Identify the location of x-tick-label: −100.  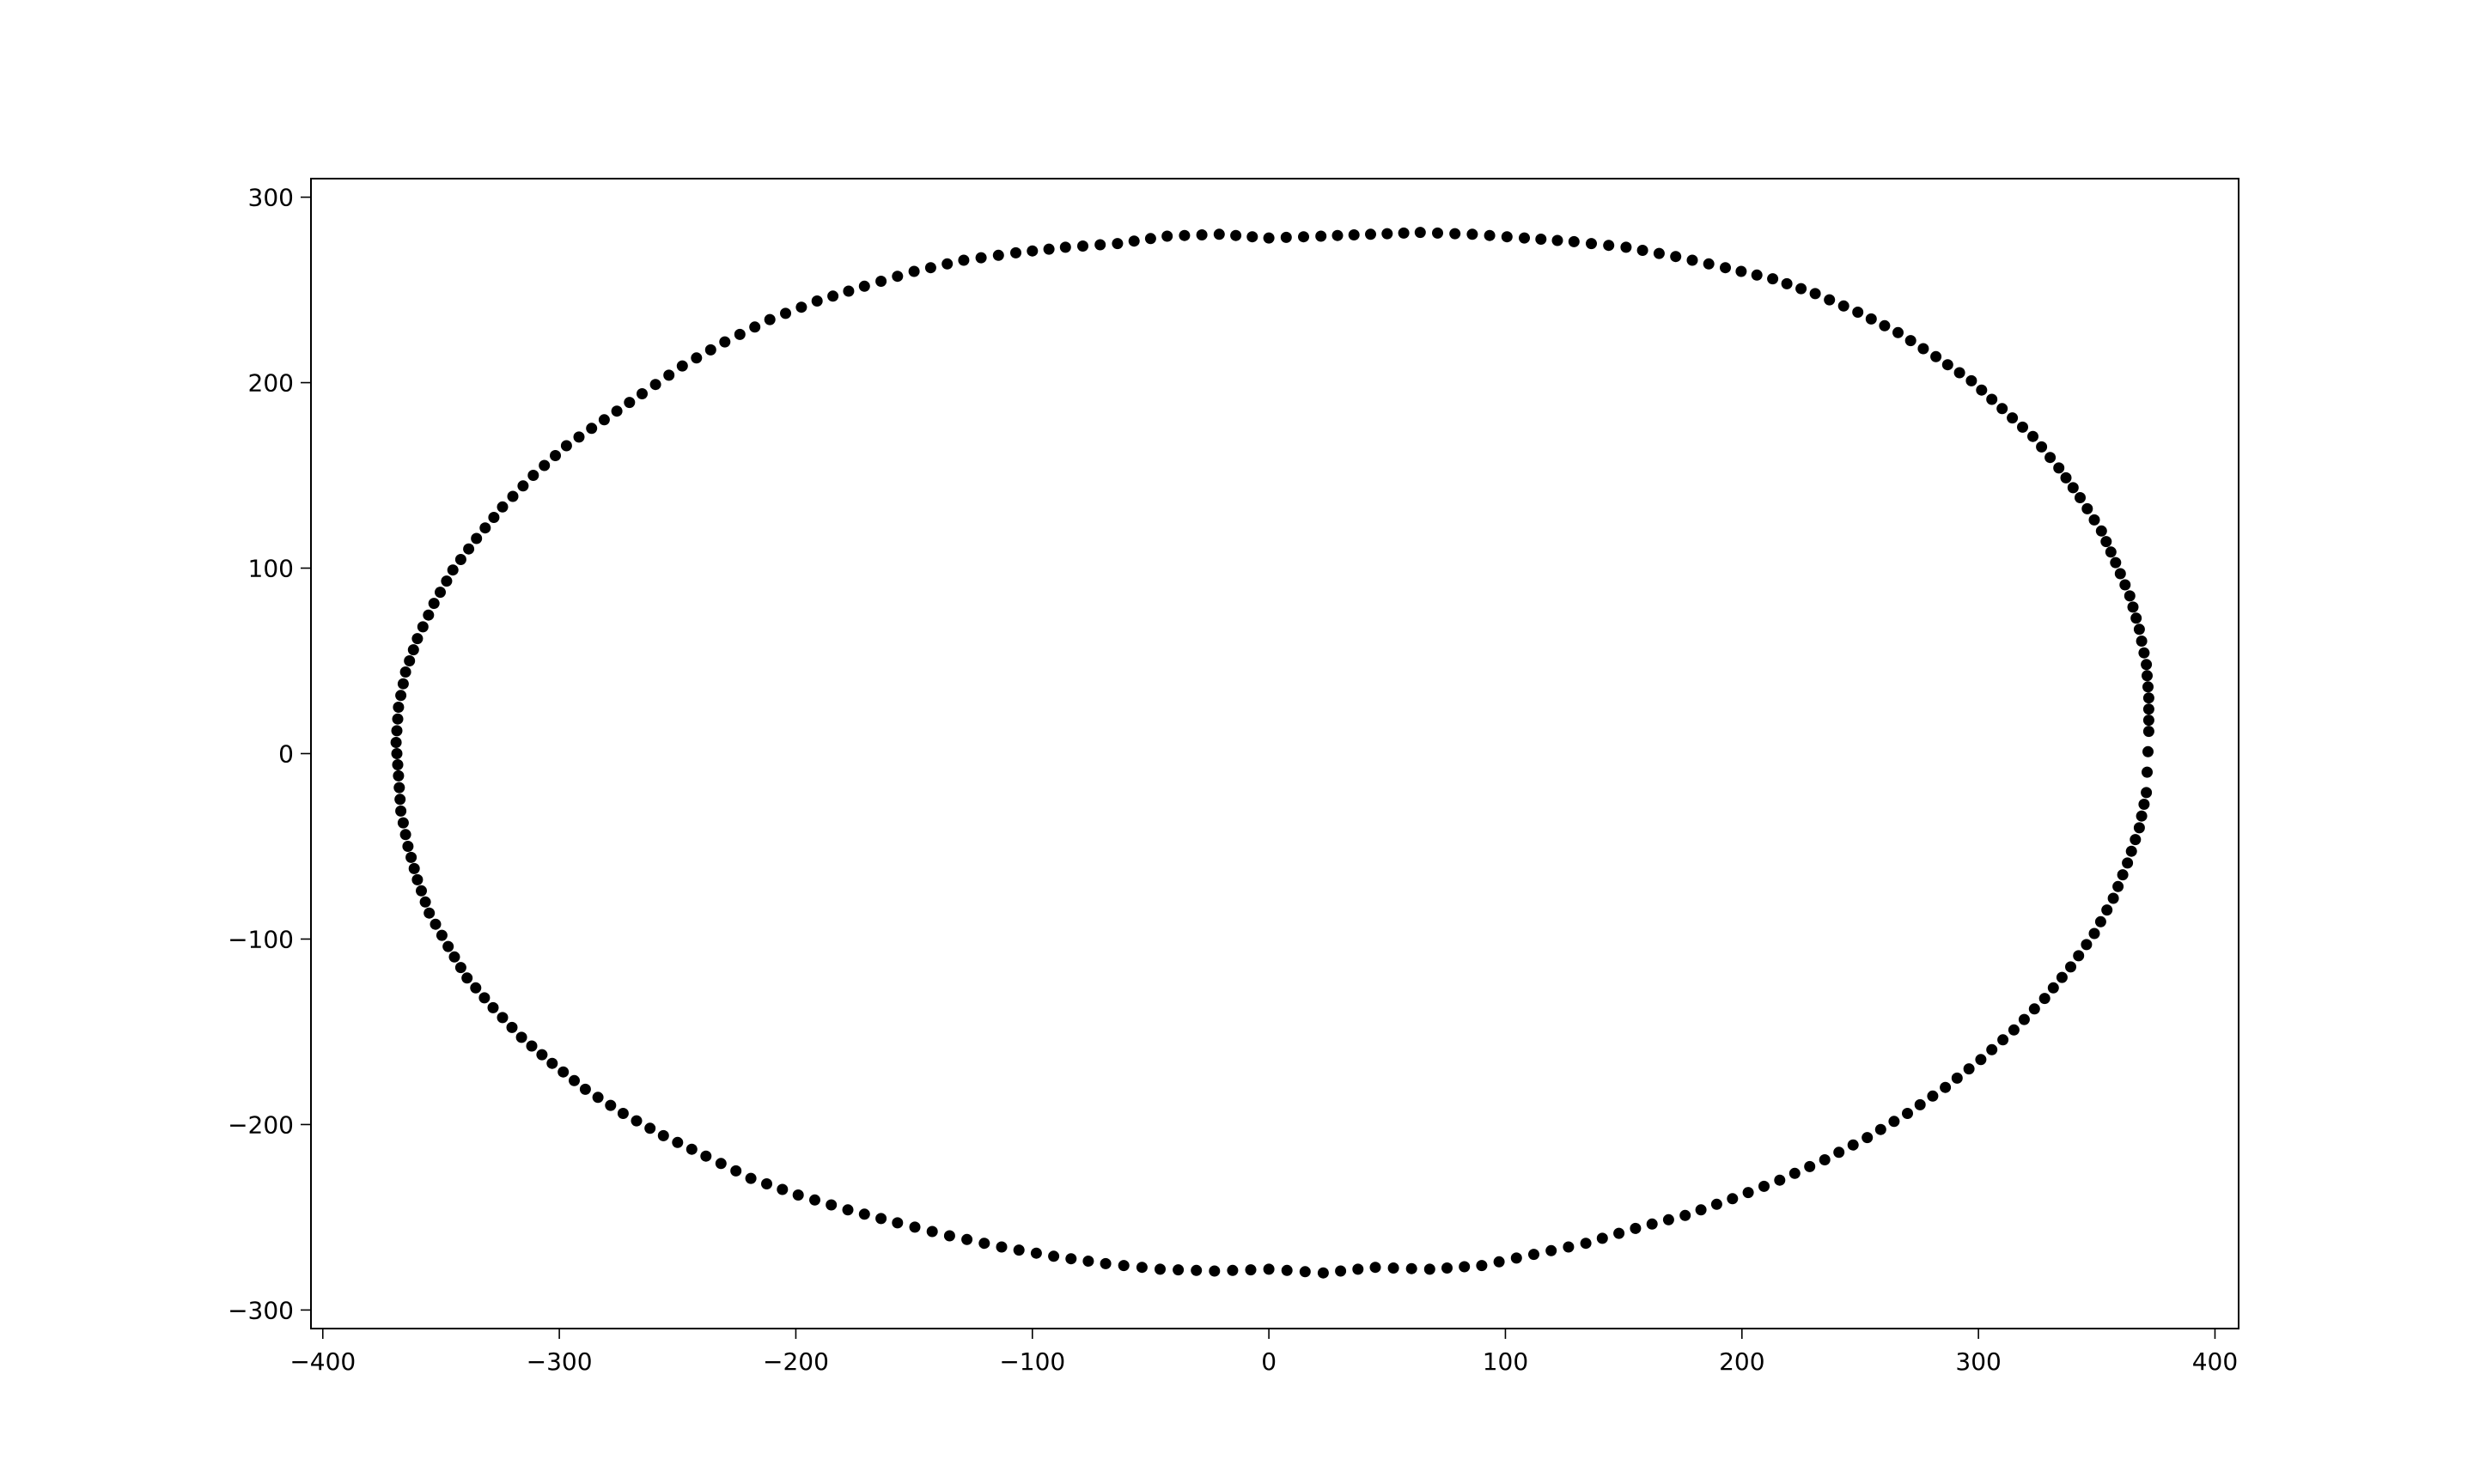
(1032, 1362).